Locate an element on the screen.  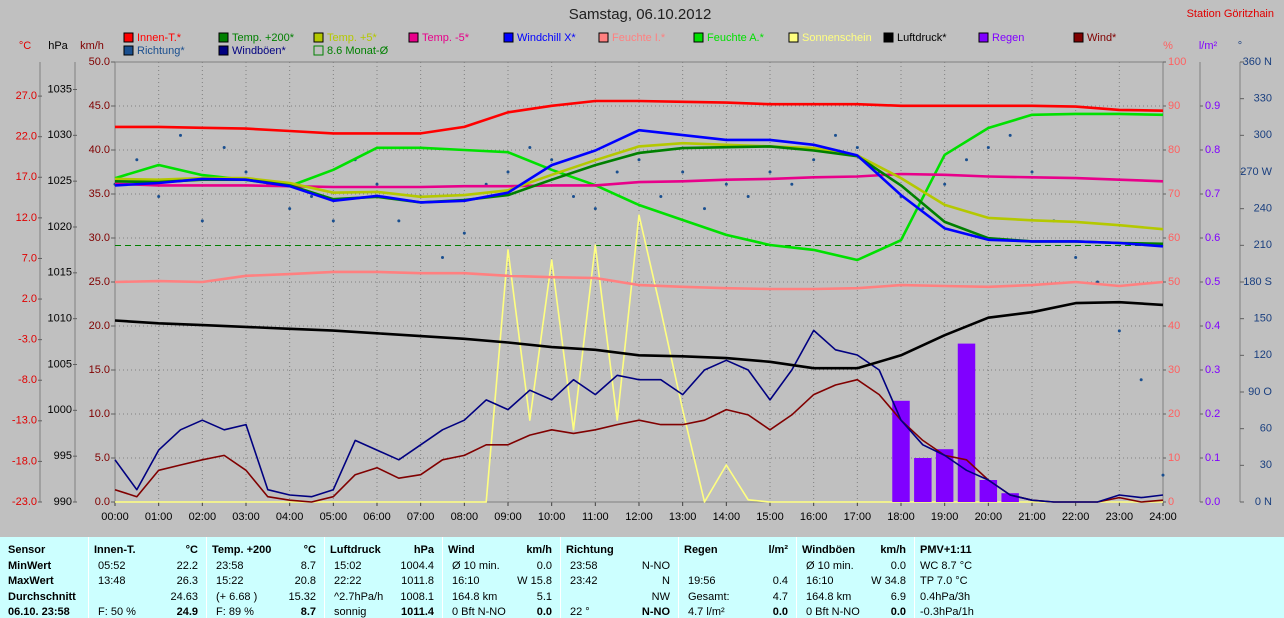
table-value: 1011.4 is located at coordinates (417, 612).